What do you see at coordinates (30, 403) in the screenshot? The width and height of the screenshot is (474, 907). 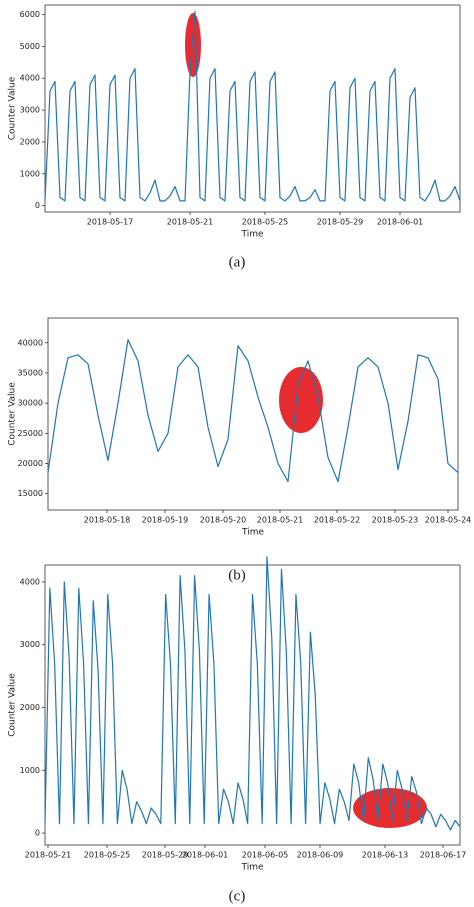 I see `y-tick-label: 30000` at bounding box center [30, 403].